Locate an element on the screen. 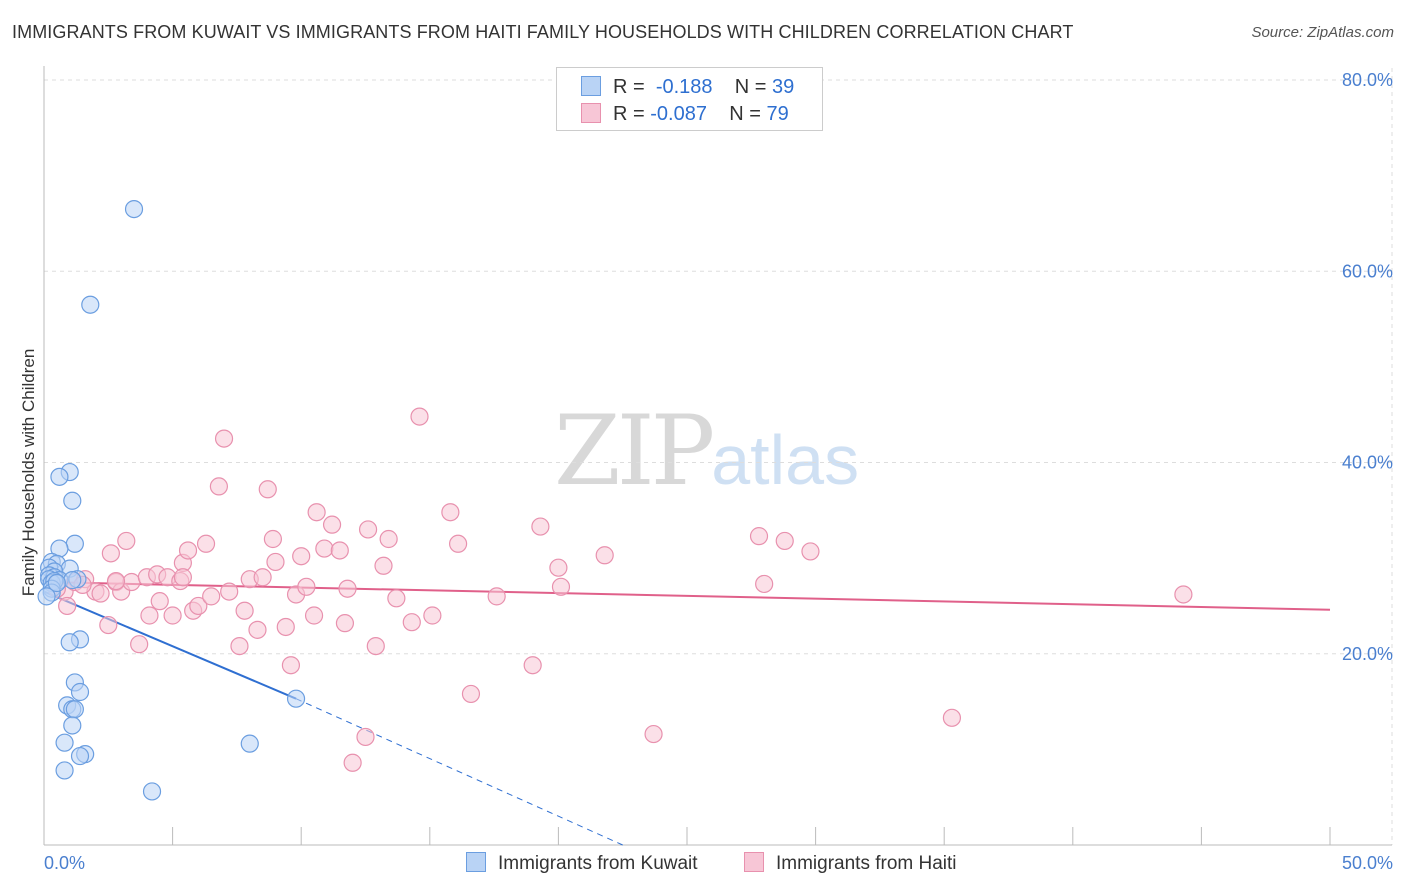 The width and height of the screenshot is (1406, 892). legend-n-label-kuwait: N = is located at coordinates (750, 87).